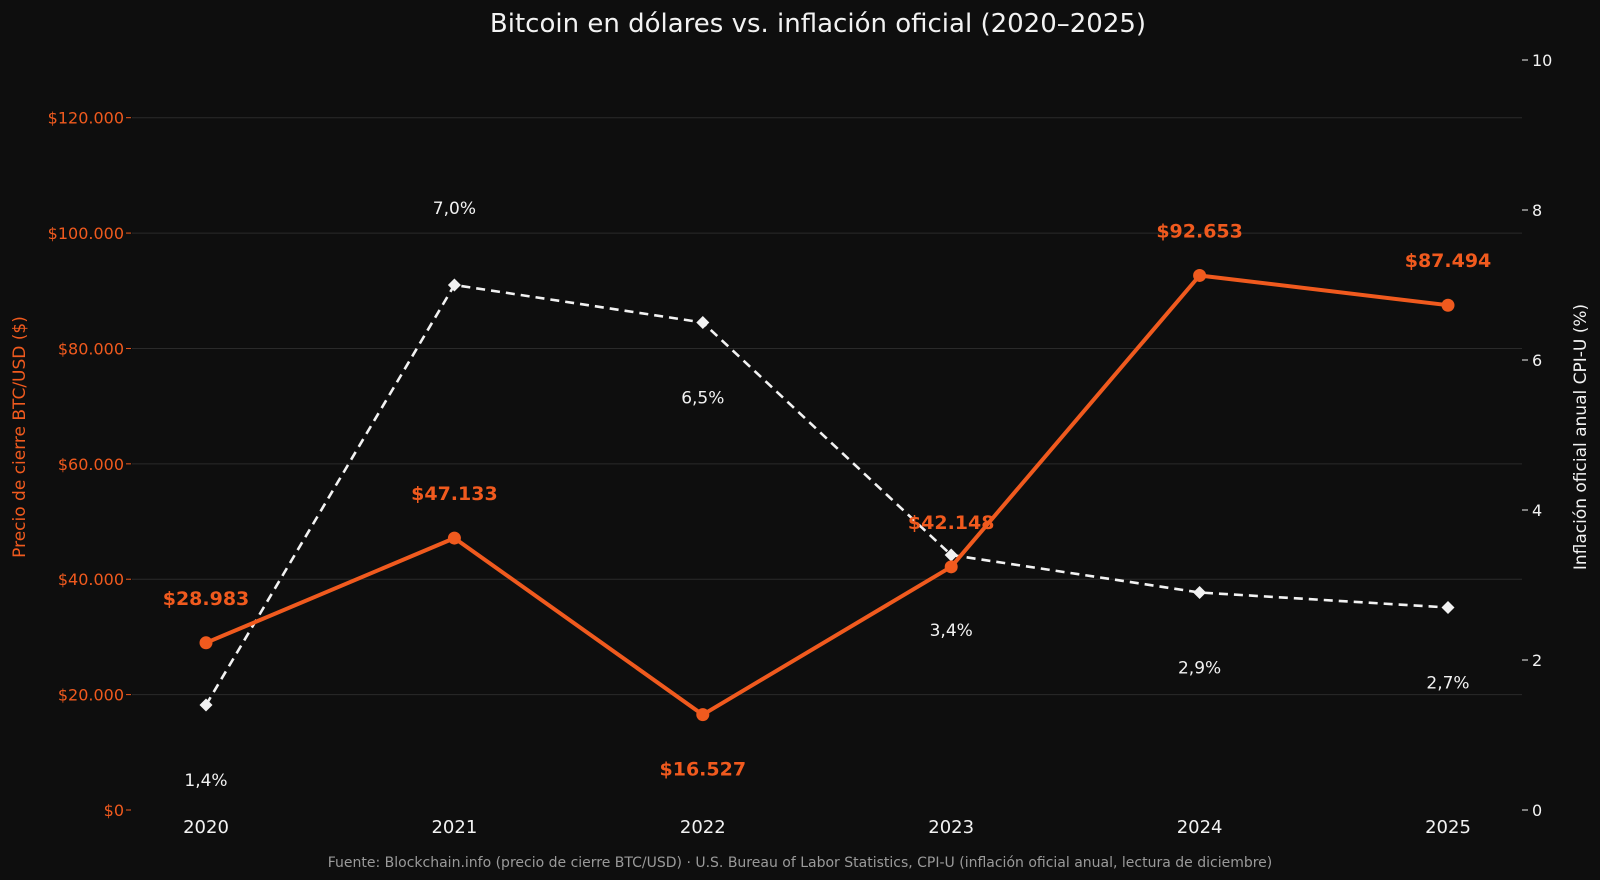 This screenshot has width=1600, height=880. What do you see at coordinates (454, 209) in the screenshot?
I see `cpi-data-label: 7,0%` at bounding box center [454, 209].